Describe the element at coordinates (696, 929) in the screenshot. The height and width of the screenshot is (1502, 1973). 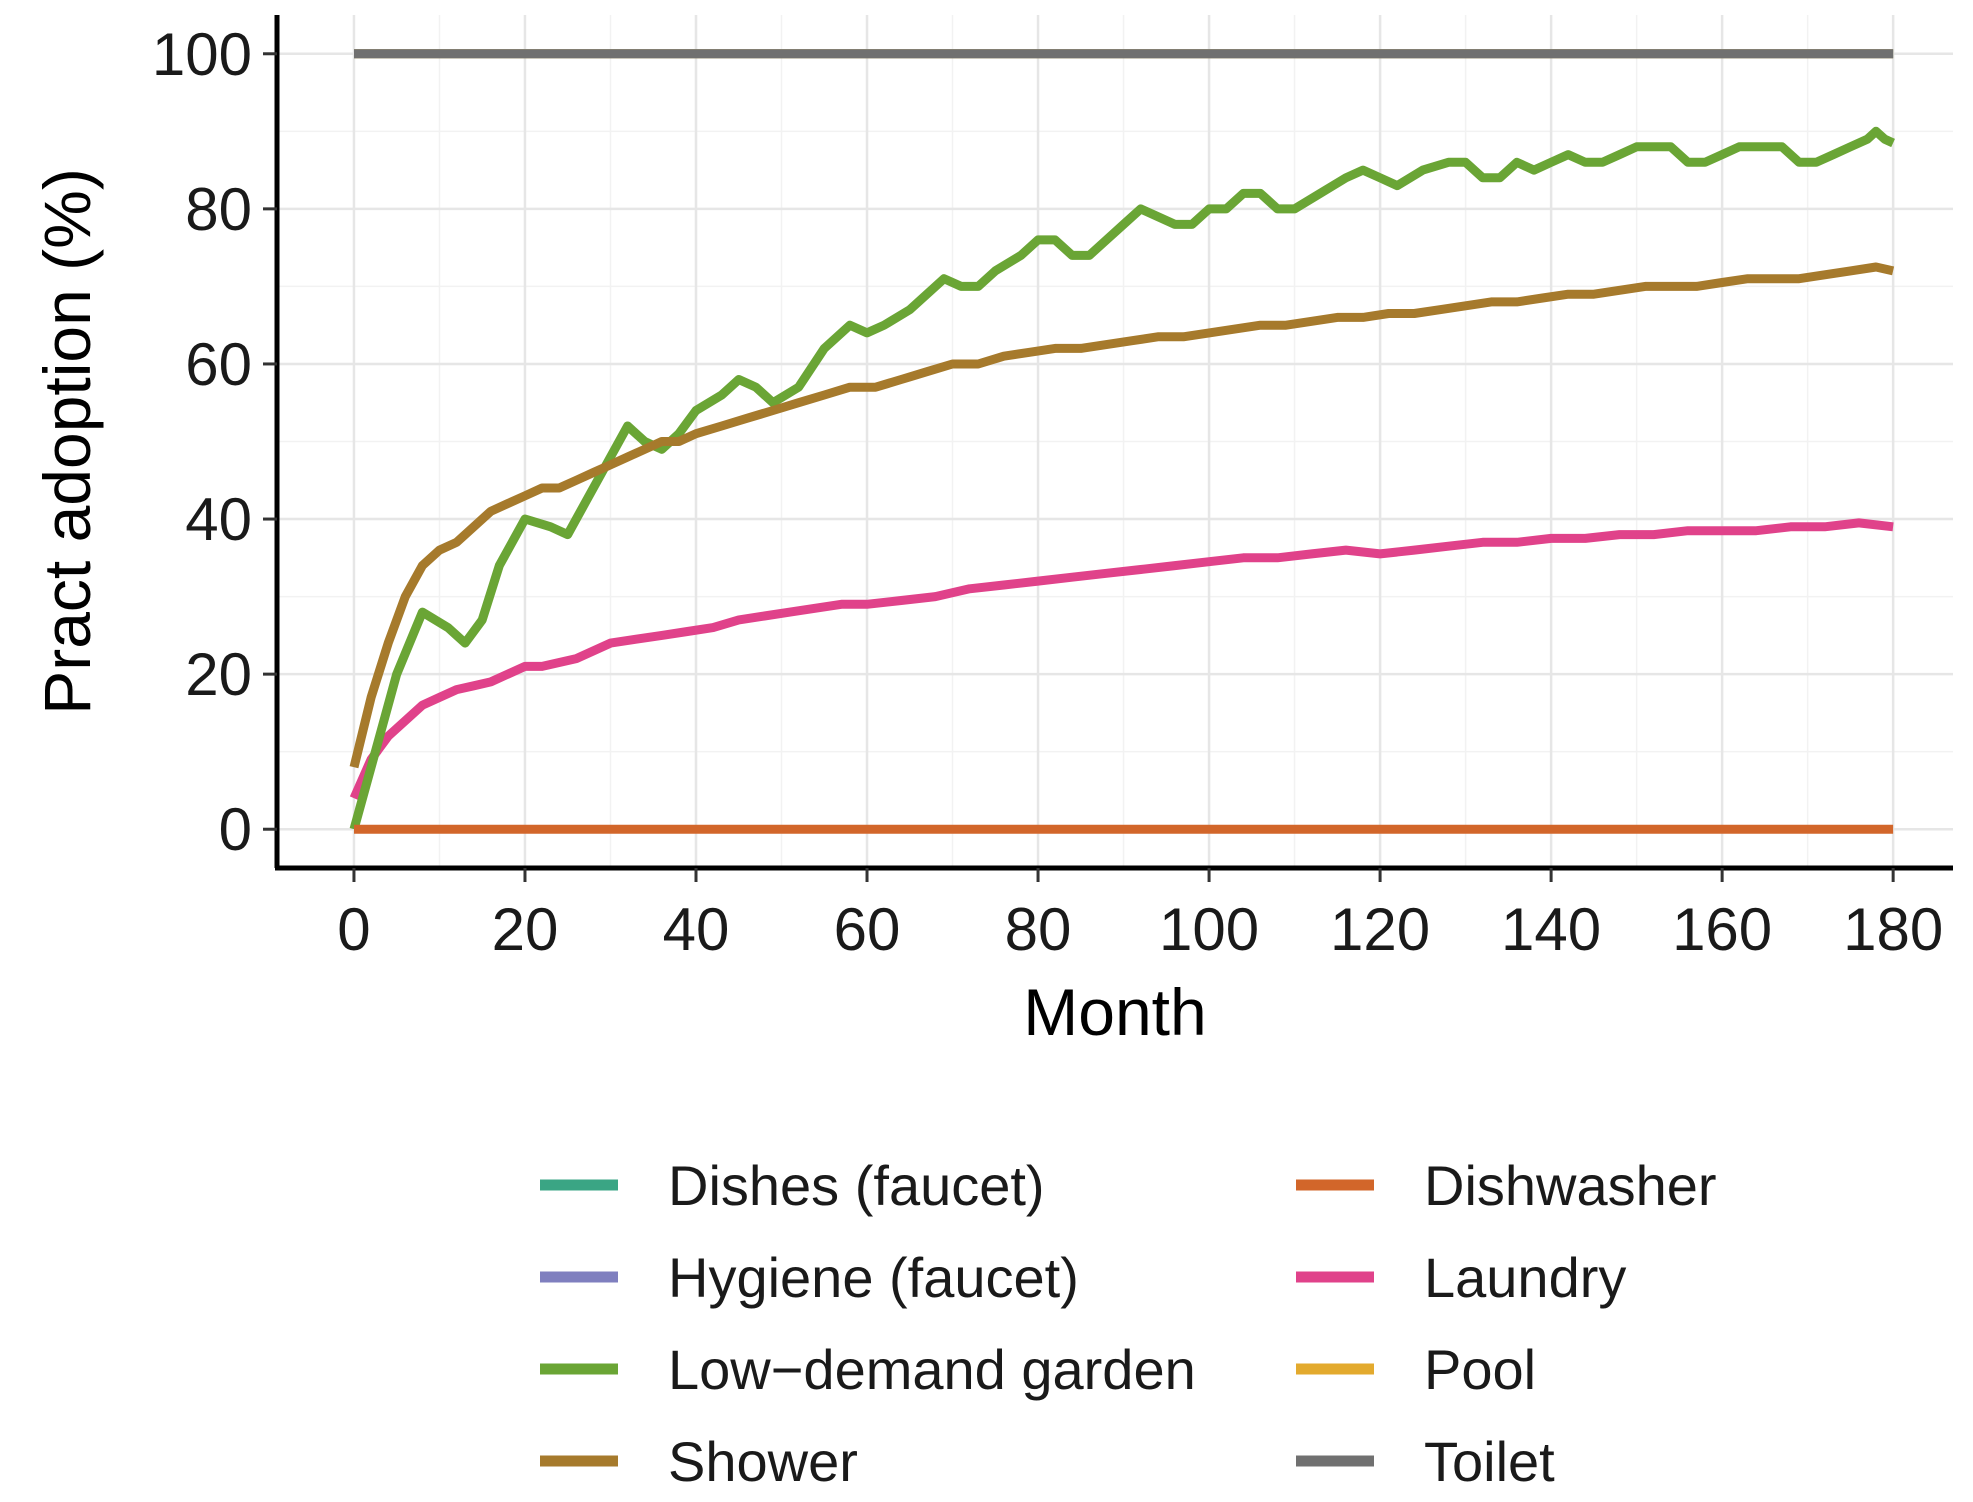
I see `x-tick-label: 40` at that location.